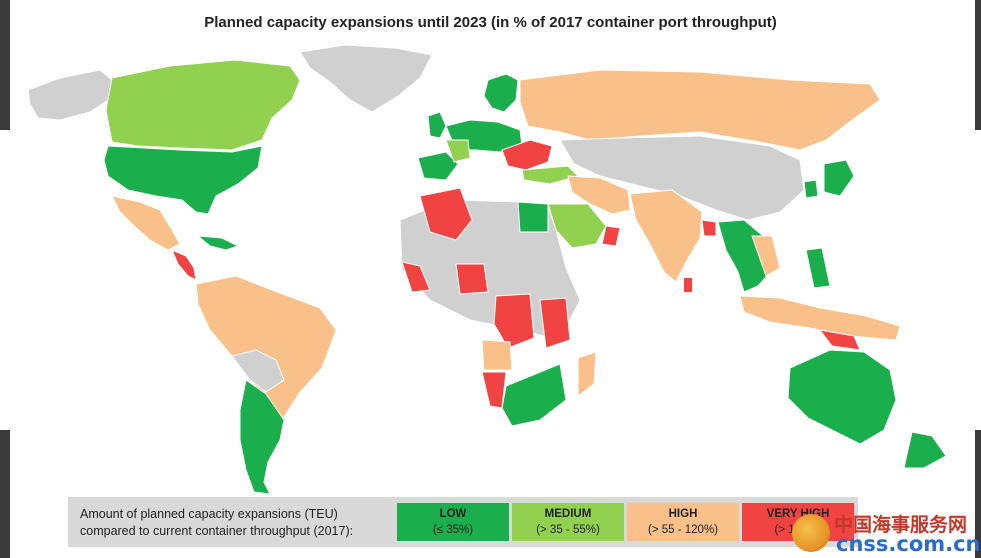 This screenshot has height=558, width=981. What do you see at coordinates (527, 155) in the screenshot?
I see `region-balkans` at bounding box center [527, 155].